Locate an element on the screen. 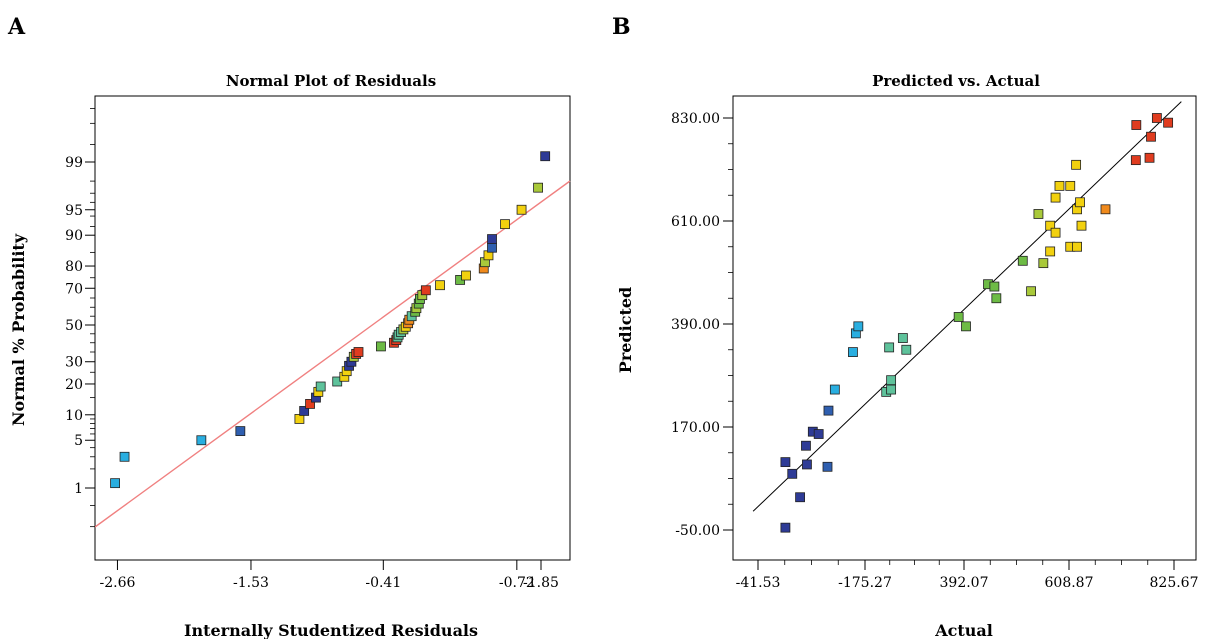 This screenshot has height=639, width=1208. panel-a-x-axis-label: Internally Studentized Residuals is located at coordinates (331, 630).